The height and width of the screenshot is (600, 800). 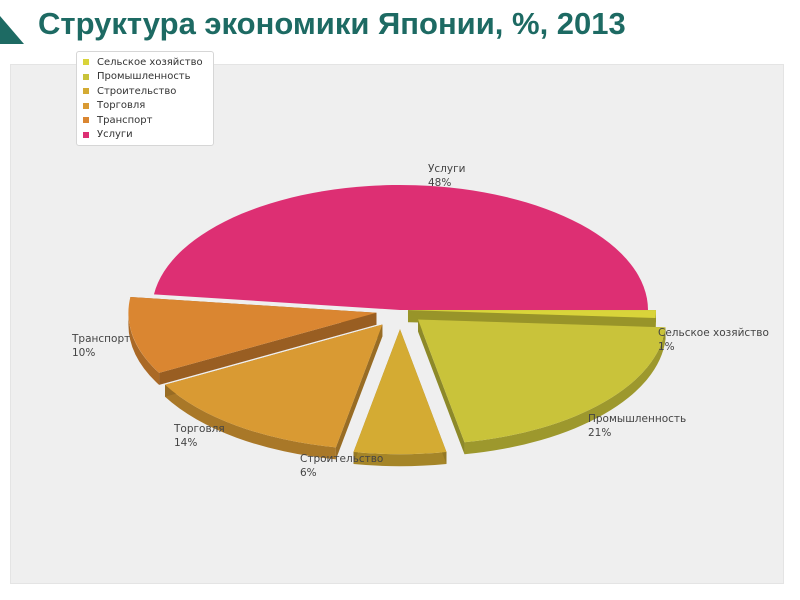 What do you see at coordinates (332, 23) in the screenshot?
I see `page-title: Структура экономики Японии, %, 2013` at bounding box center [332, 23].